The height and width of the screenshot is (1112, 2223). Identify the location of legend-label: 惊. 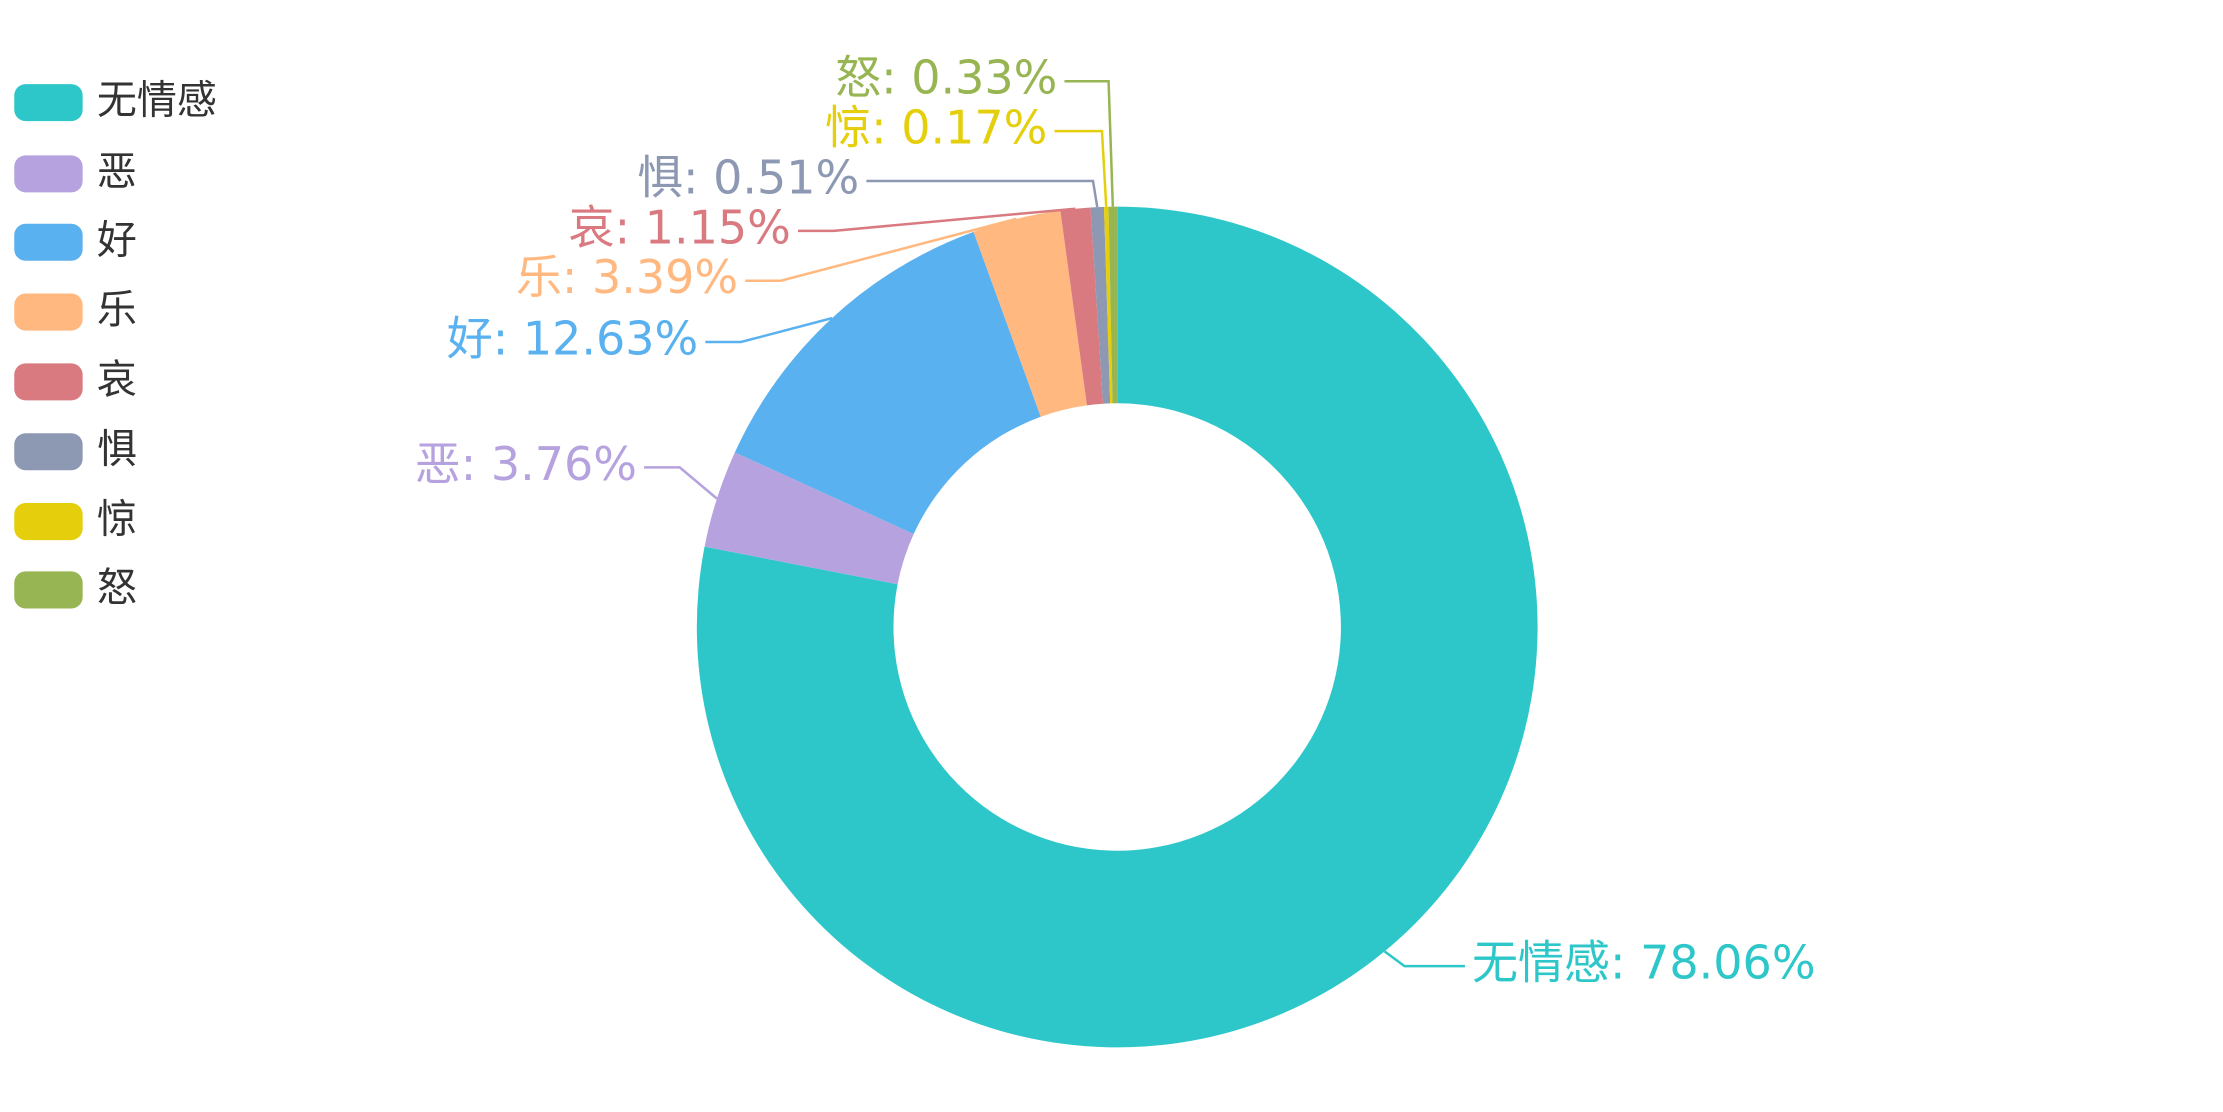
(117, 520).